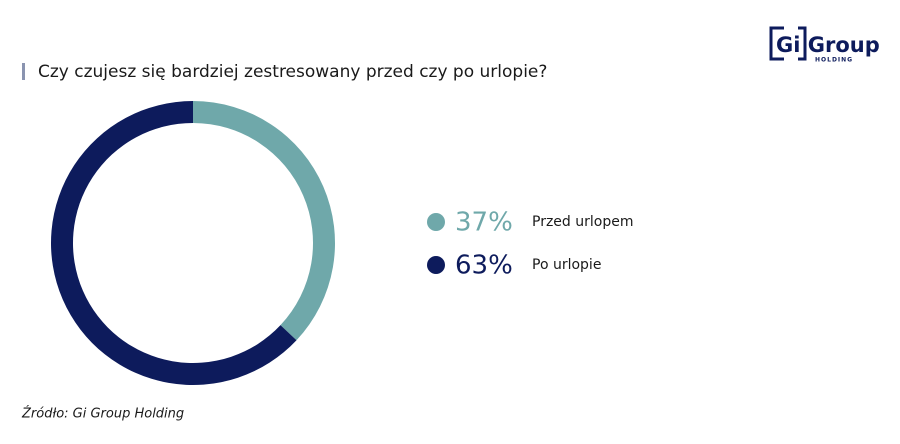  I want to click on value-label: 37%, so click(484, 223).